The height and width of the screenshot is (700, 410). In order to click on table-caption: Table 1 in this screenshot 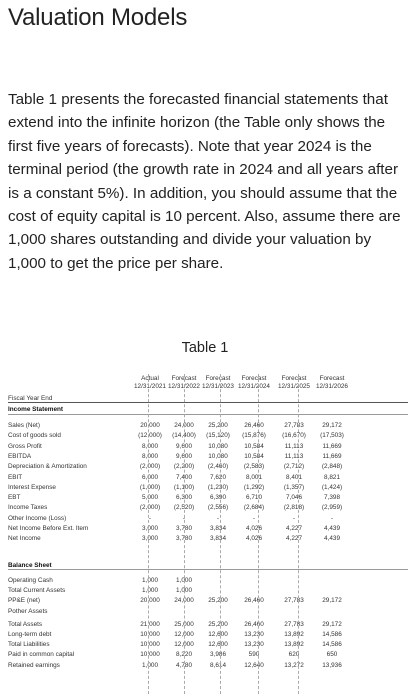, I will do `click(205, 348)`.